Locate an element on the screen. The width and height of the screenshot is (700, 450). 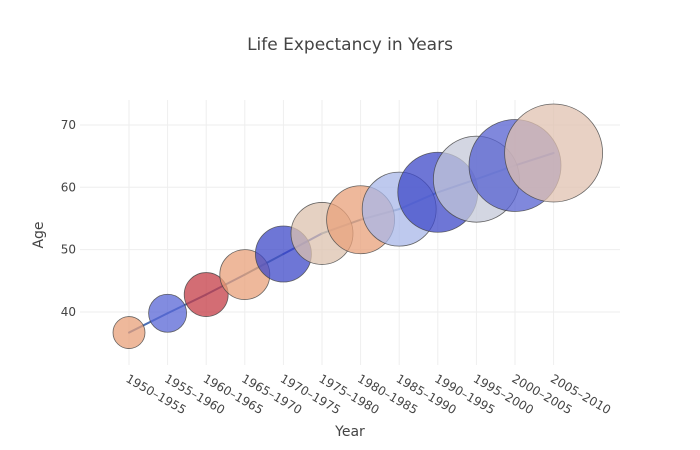
chart-title: Life Expectancy in Years is located at coordinates (350, 45).